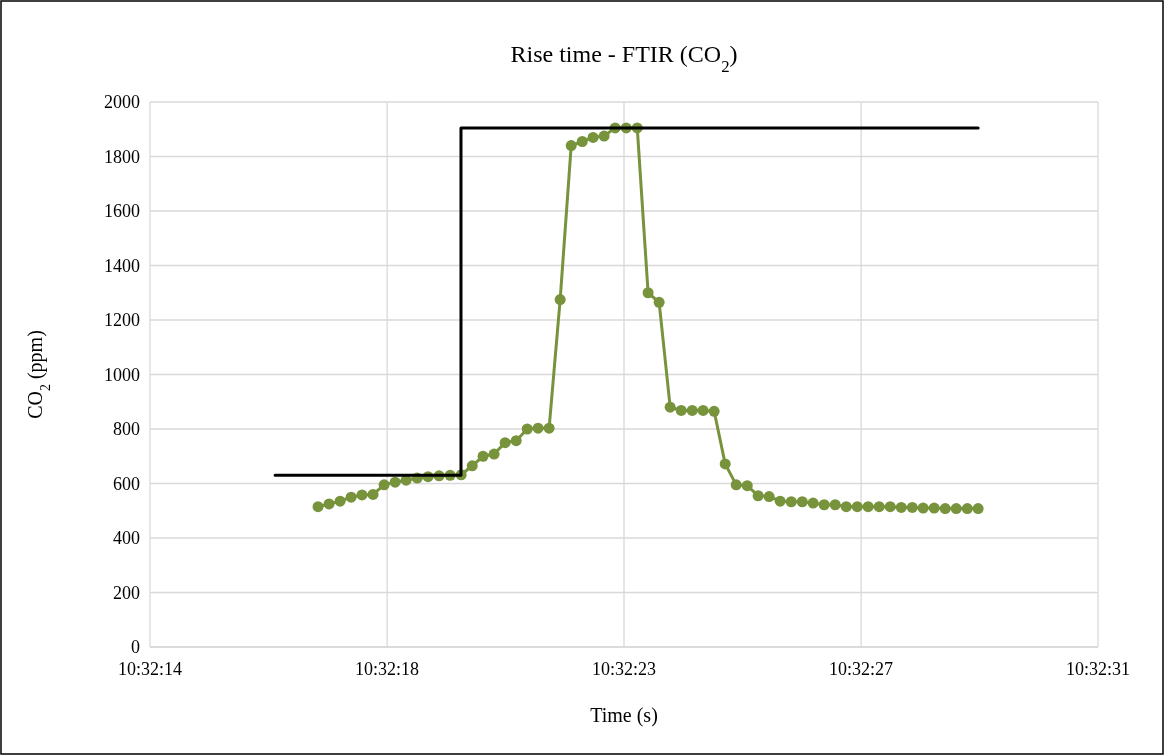 The width and height of the screenshot is (1164, 755). Describe the element at coordinates (126, 538) in the screenshot. I see `y-tick-label: 400` at that location.